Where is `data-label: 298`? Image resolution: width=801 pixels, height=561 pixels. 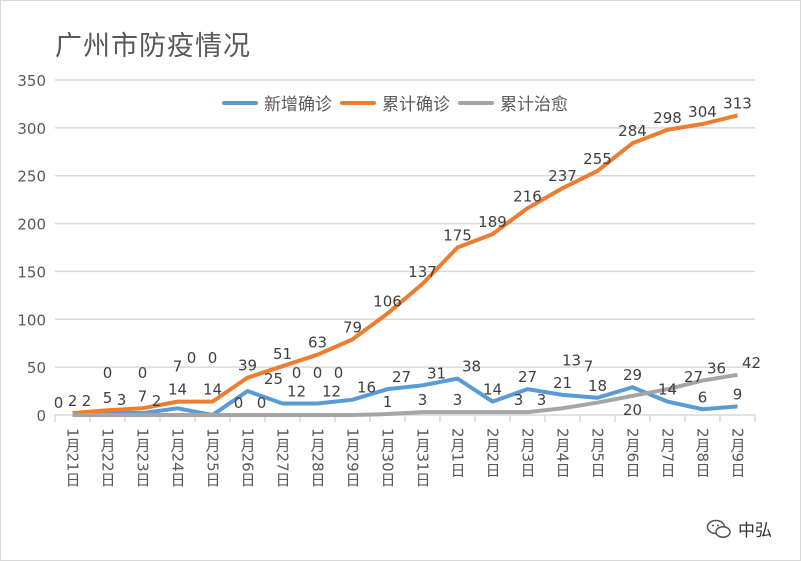
data-label: 298 is located at coordinates (667, 118).